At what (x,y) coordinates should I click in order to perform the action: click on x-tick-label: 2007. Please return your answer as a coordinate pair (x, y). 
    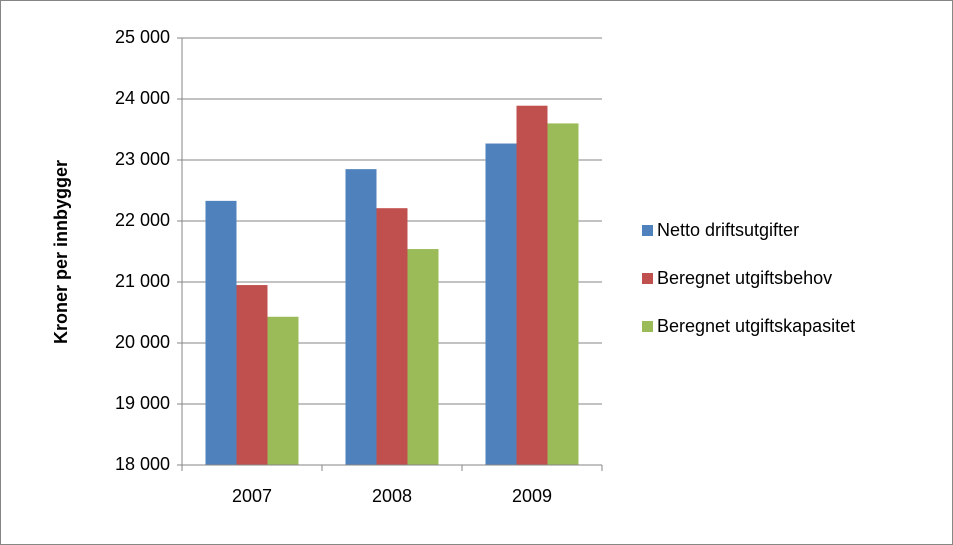
    Looking at the image, I should click on (252, 496).